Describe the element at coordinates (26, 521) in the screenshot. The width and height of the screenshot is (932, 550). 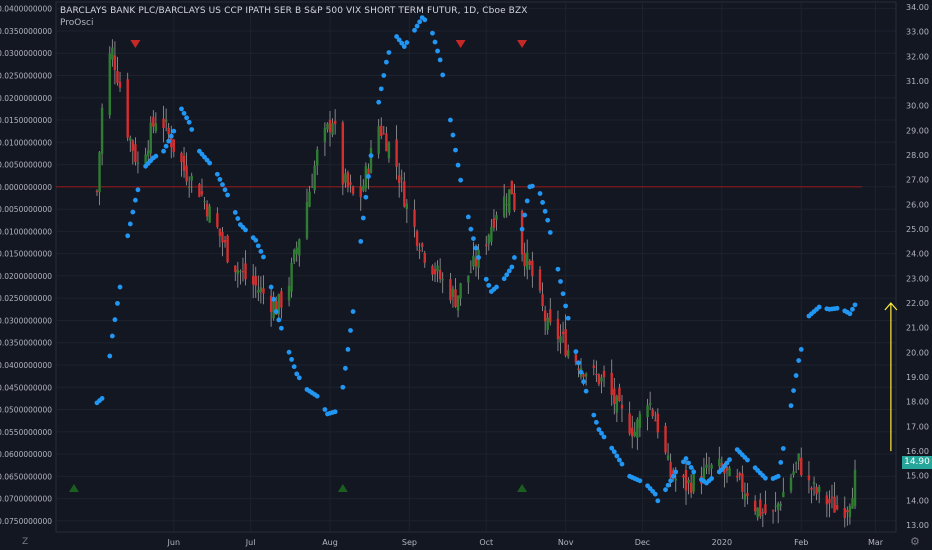
I see `left-tick-label: -0.0750000000` at that location.